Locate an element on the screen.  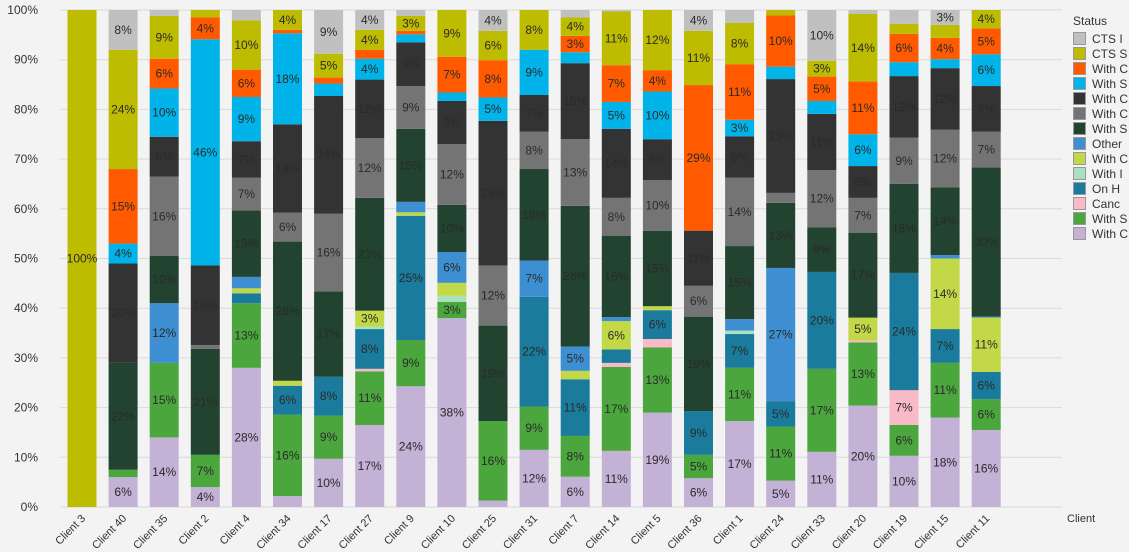
data-label: 28% is located at coordinates (575, 276).